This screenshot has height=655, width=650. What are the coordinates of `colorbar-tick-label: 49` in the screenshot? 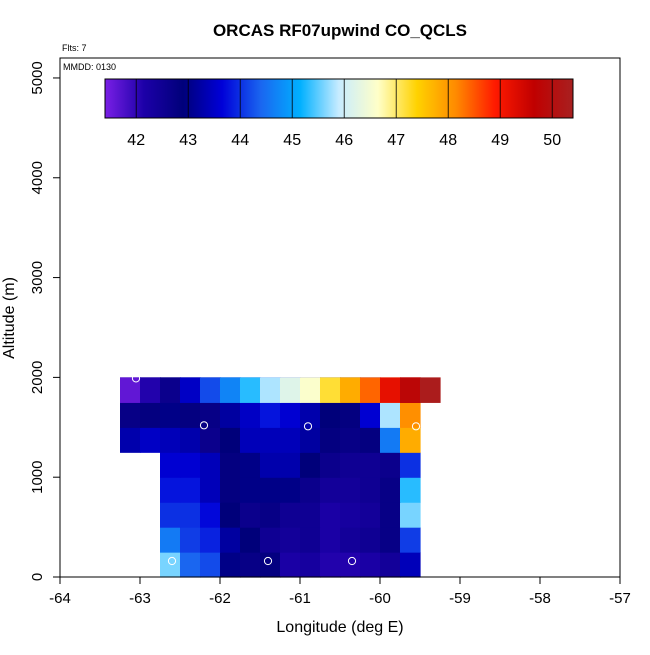 It's located at (500, 140).